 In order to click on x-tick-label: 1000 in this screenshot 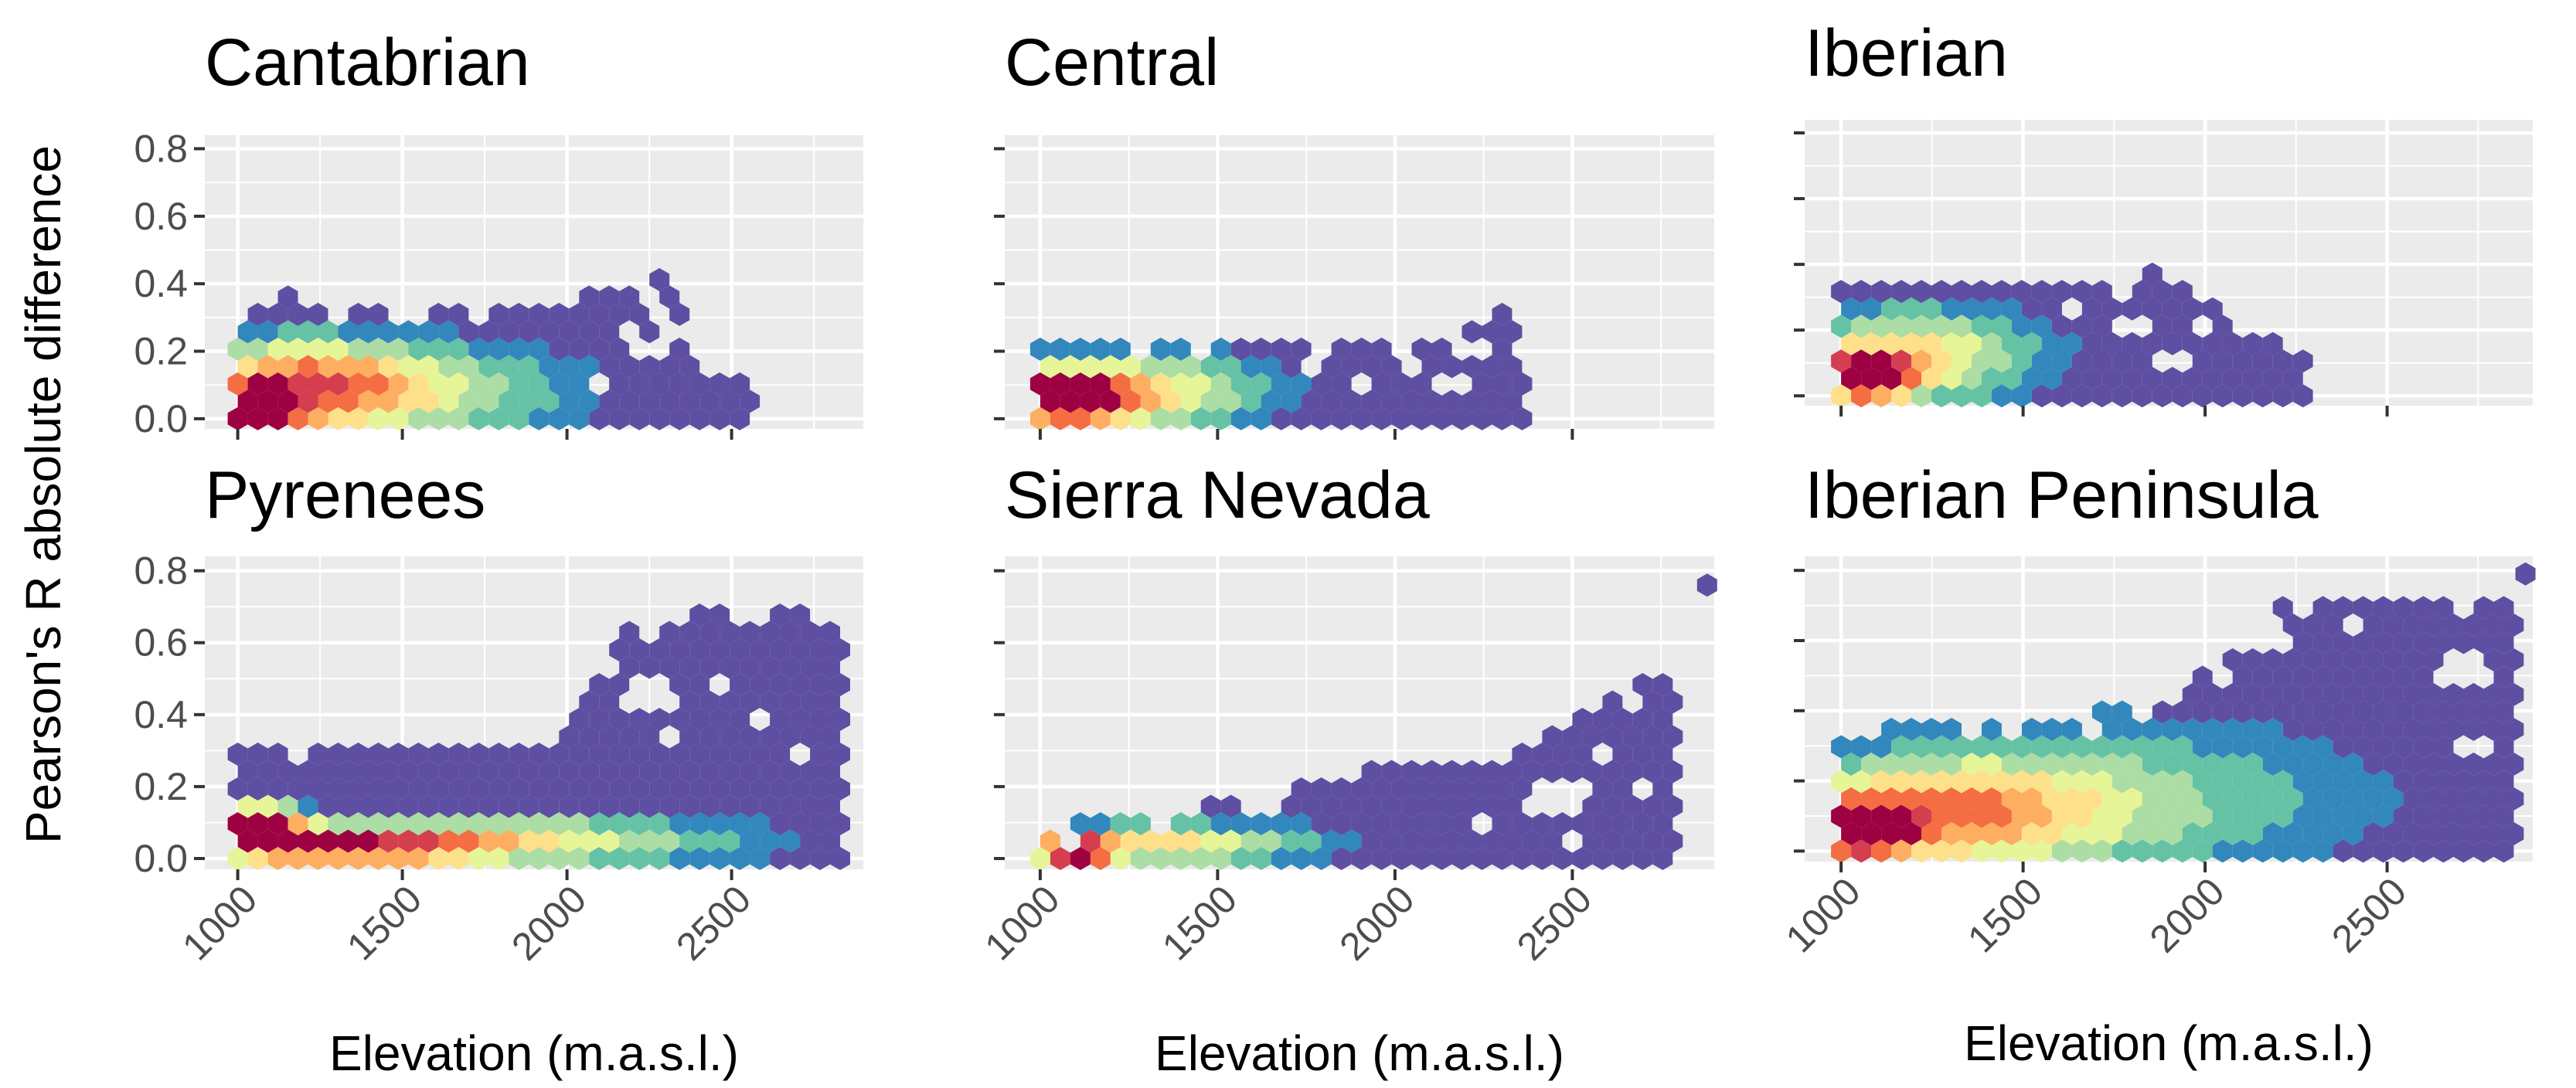, I will do `click(219, 923)`.